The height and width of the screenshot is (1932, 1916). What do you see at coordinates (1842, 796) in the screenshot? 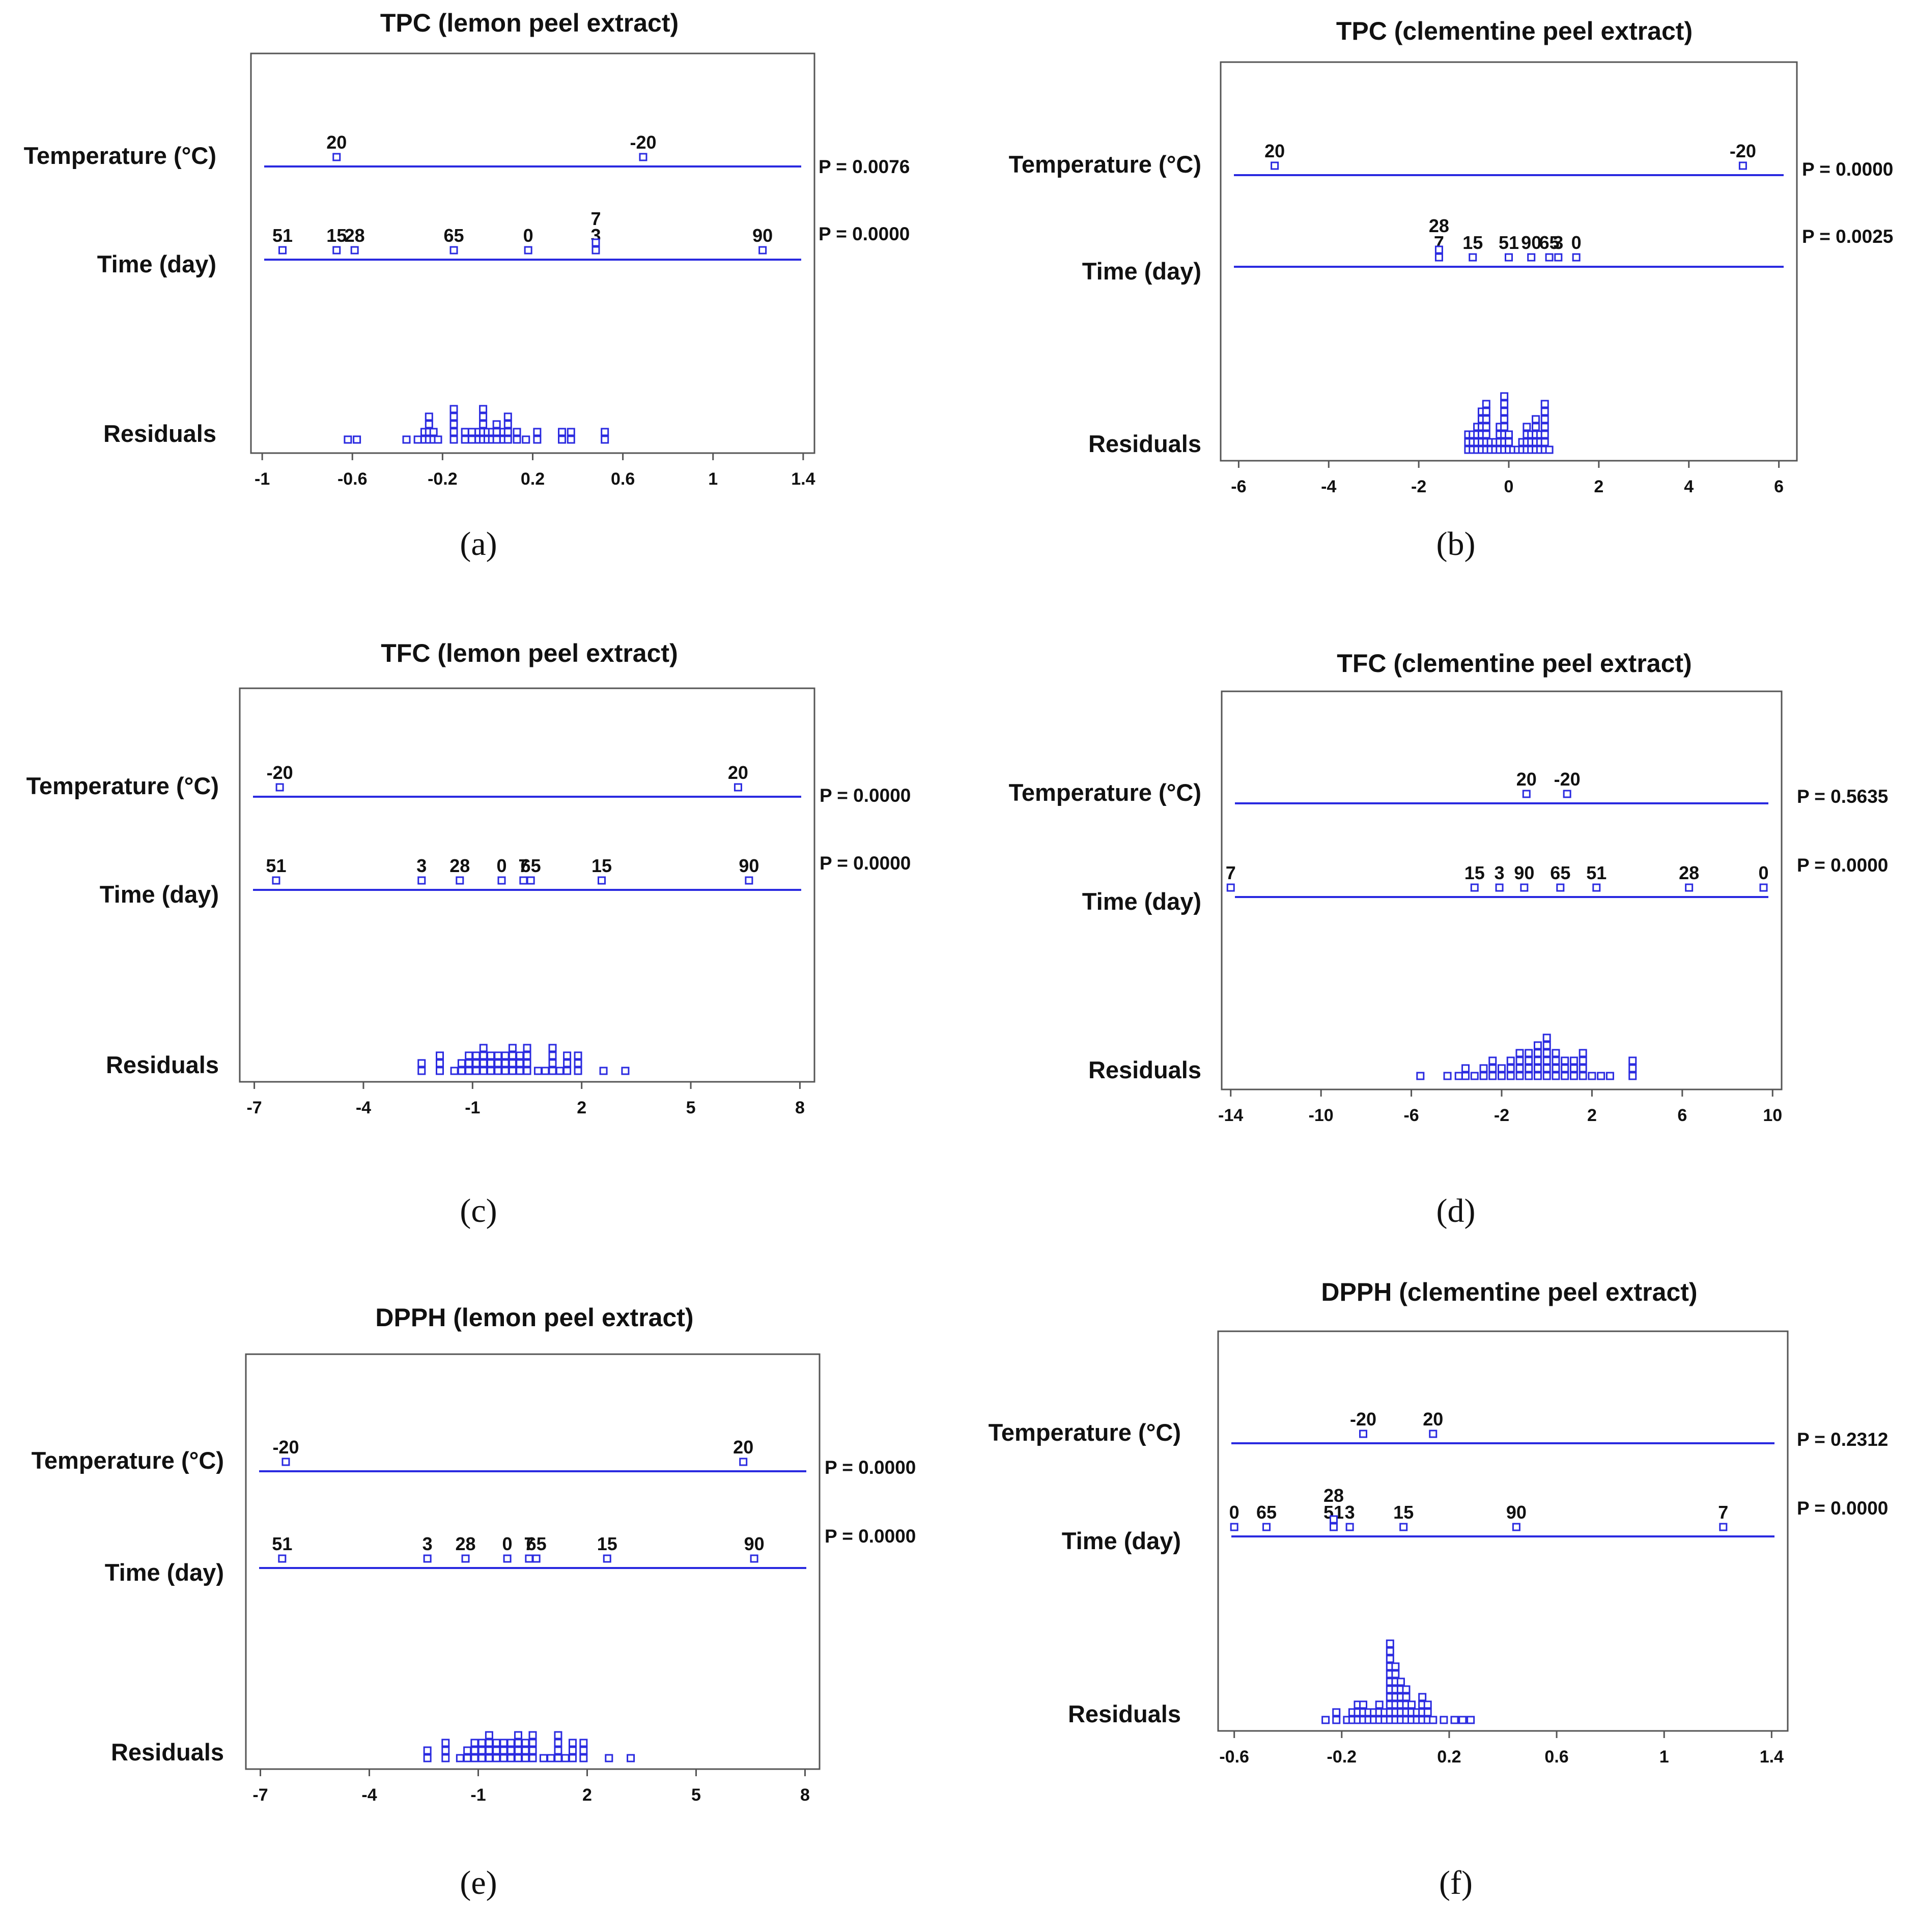
I see `temperature-p-value: P = 0.5635` at bounding box center [1842, 796].